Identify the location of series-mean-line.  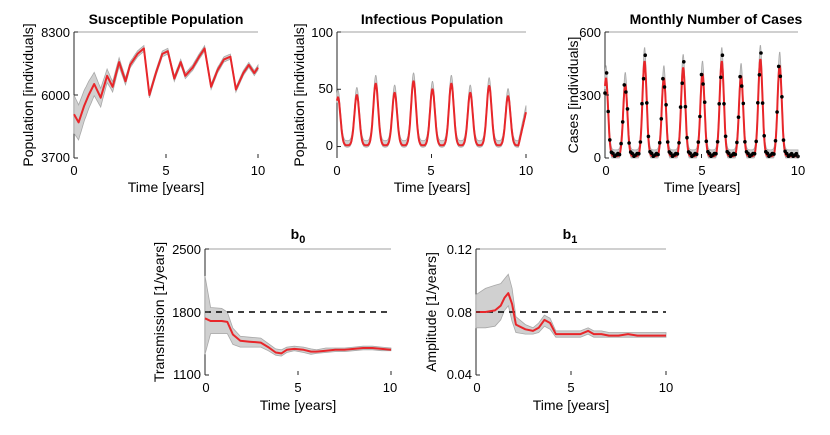
(571, 314).